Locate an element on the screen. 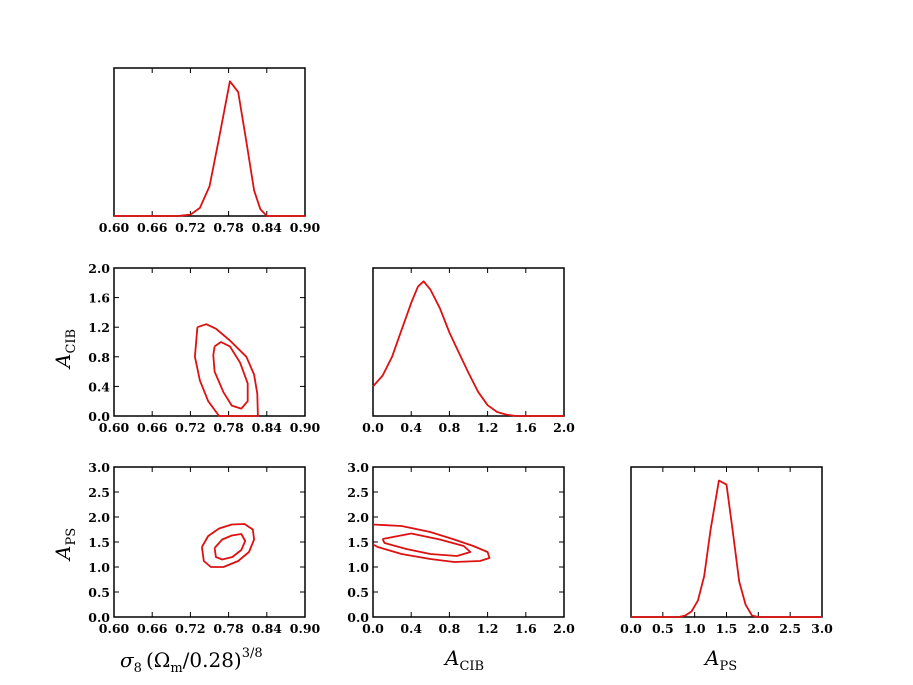 The width and height of the screenshot is (913, 685). ylabel-aps: APS is located at coordinates (65, 545).